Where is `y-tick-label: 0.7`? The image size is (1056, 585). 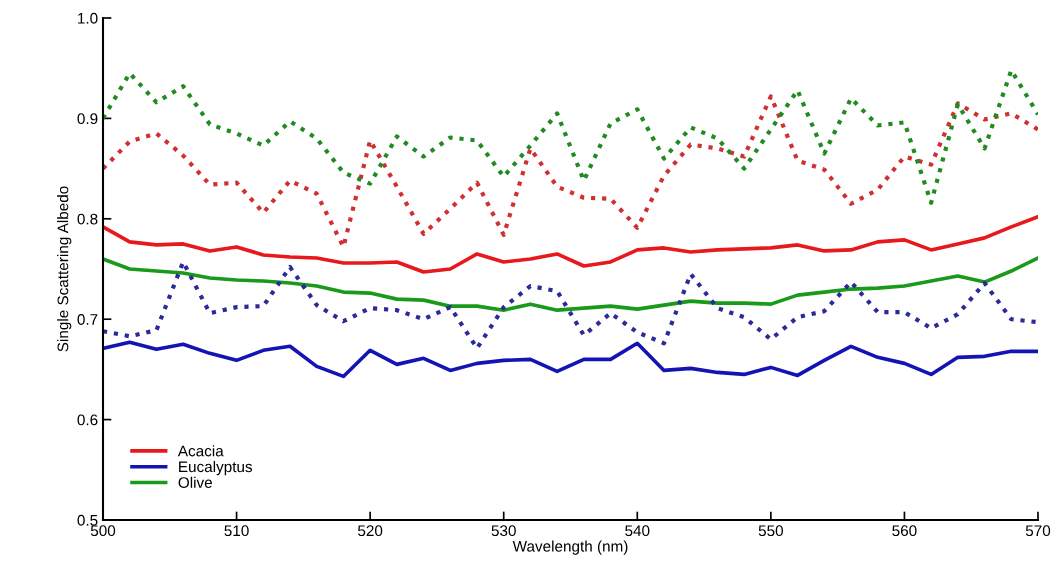
y-tick-label: 0.7 is located at coordinates (87, 319).